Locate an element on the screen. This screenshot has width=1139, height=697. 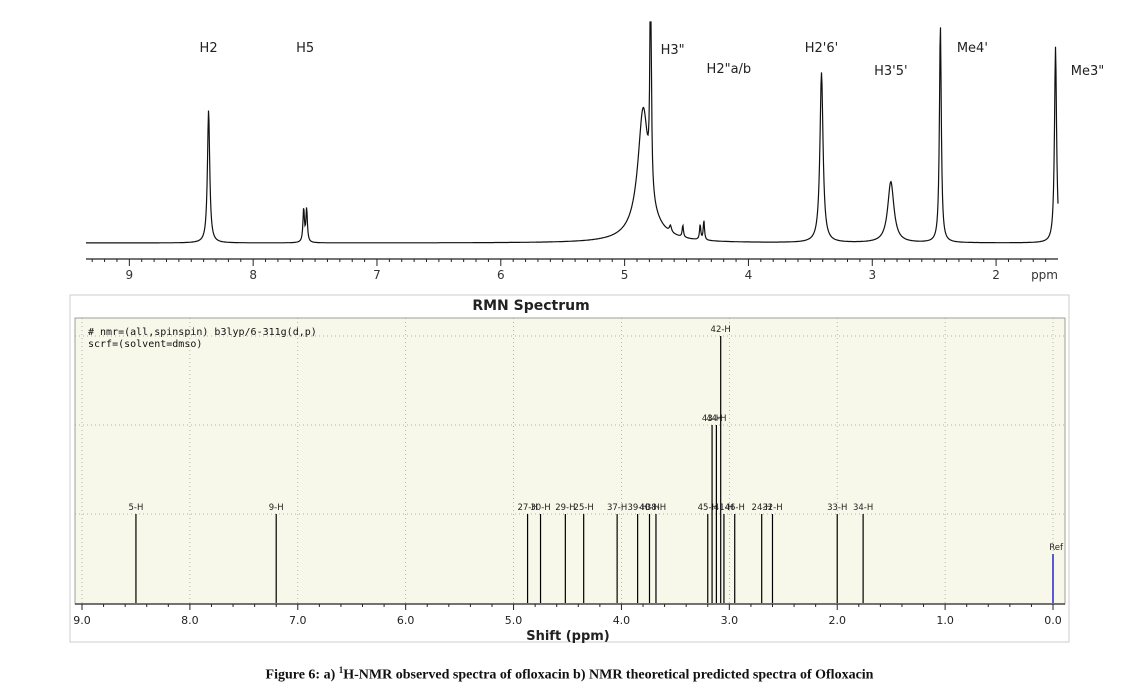
tick-label: 1.0 is located at coordinates (945, 620).